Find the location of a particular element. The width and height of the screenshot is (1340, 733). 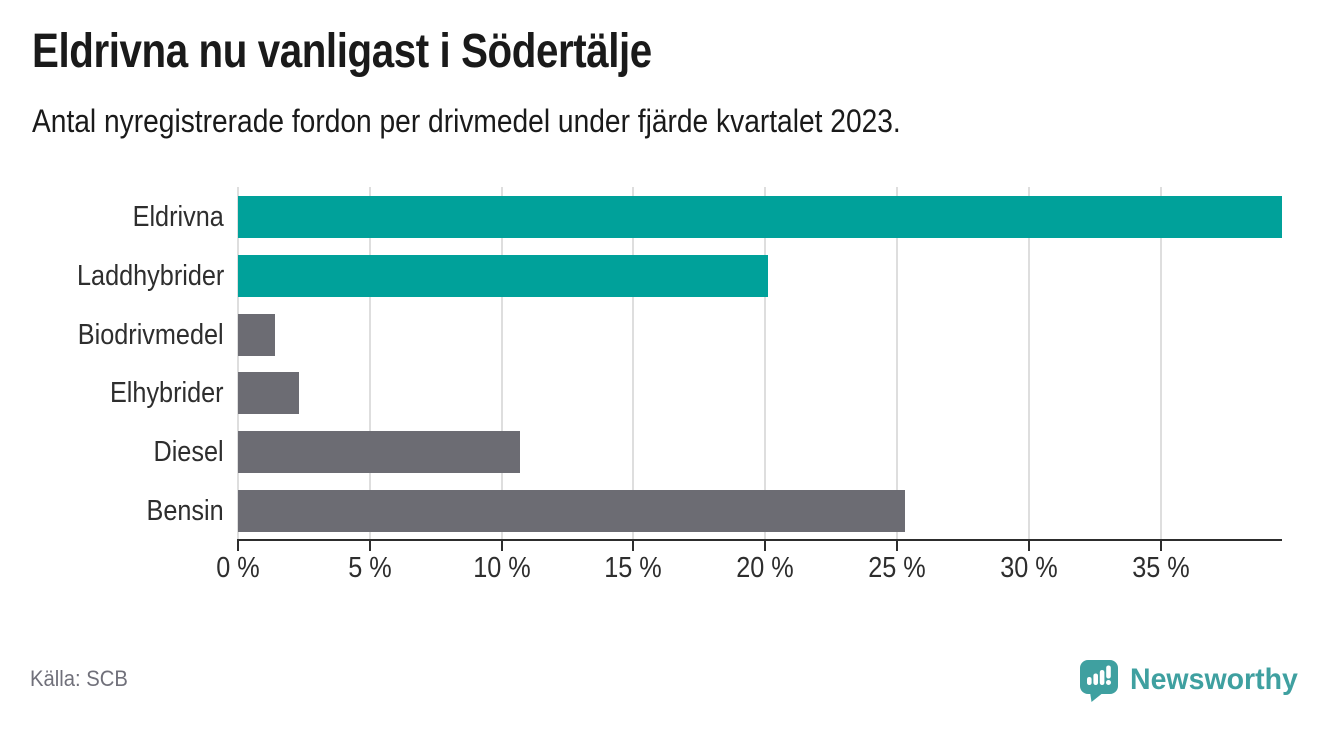

gridline-0pct is located at coordinates (238, 363).